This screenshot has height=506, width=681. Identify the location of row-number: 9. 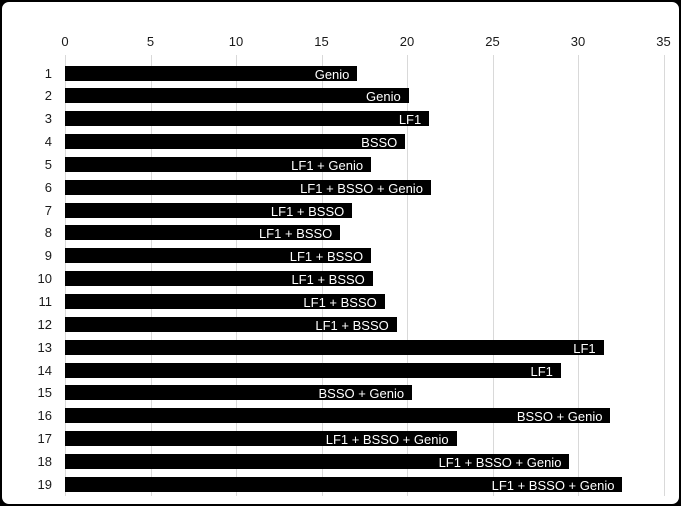
(48, 256).